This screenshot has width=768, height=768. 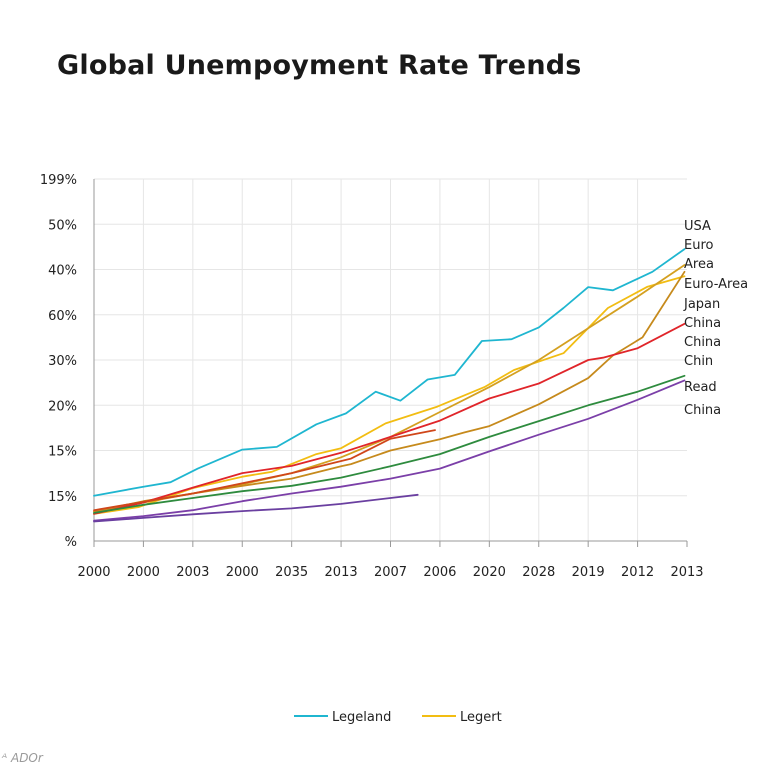 What do you see at coordinates (319, 65) in the screenshot?
I see `chart-title: Global Unempoyment Rate Trends` at bounding box center [319, 65].